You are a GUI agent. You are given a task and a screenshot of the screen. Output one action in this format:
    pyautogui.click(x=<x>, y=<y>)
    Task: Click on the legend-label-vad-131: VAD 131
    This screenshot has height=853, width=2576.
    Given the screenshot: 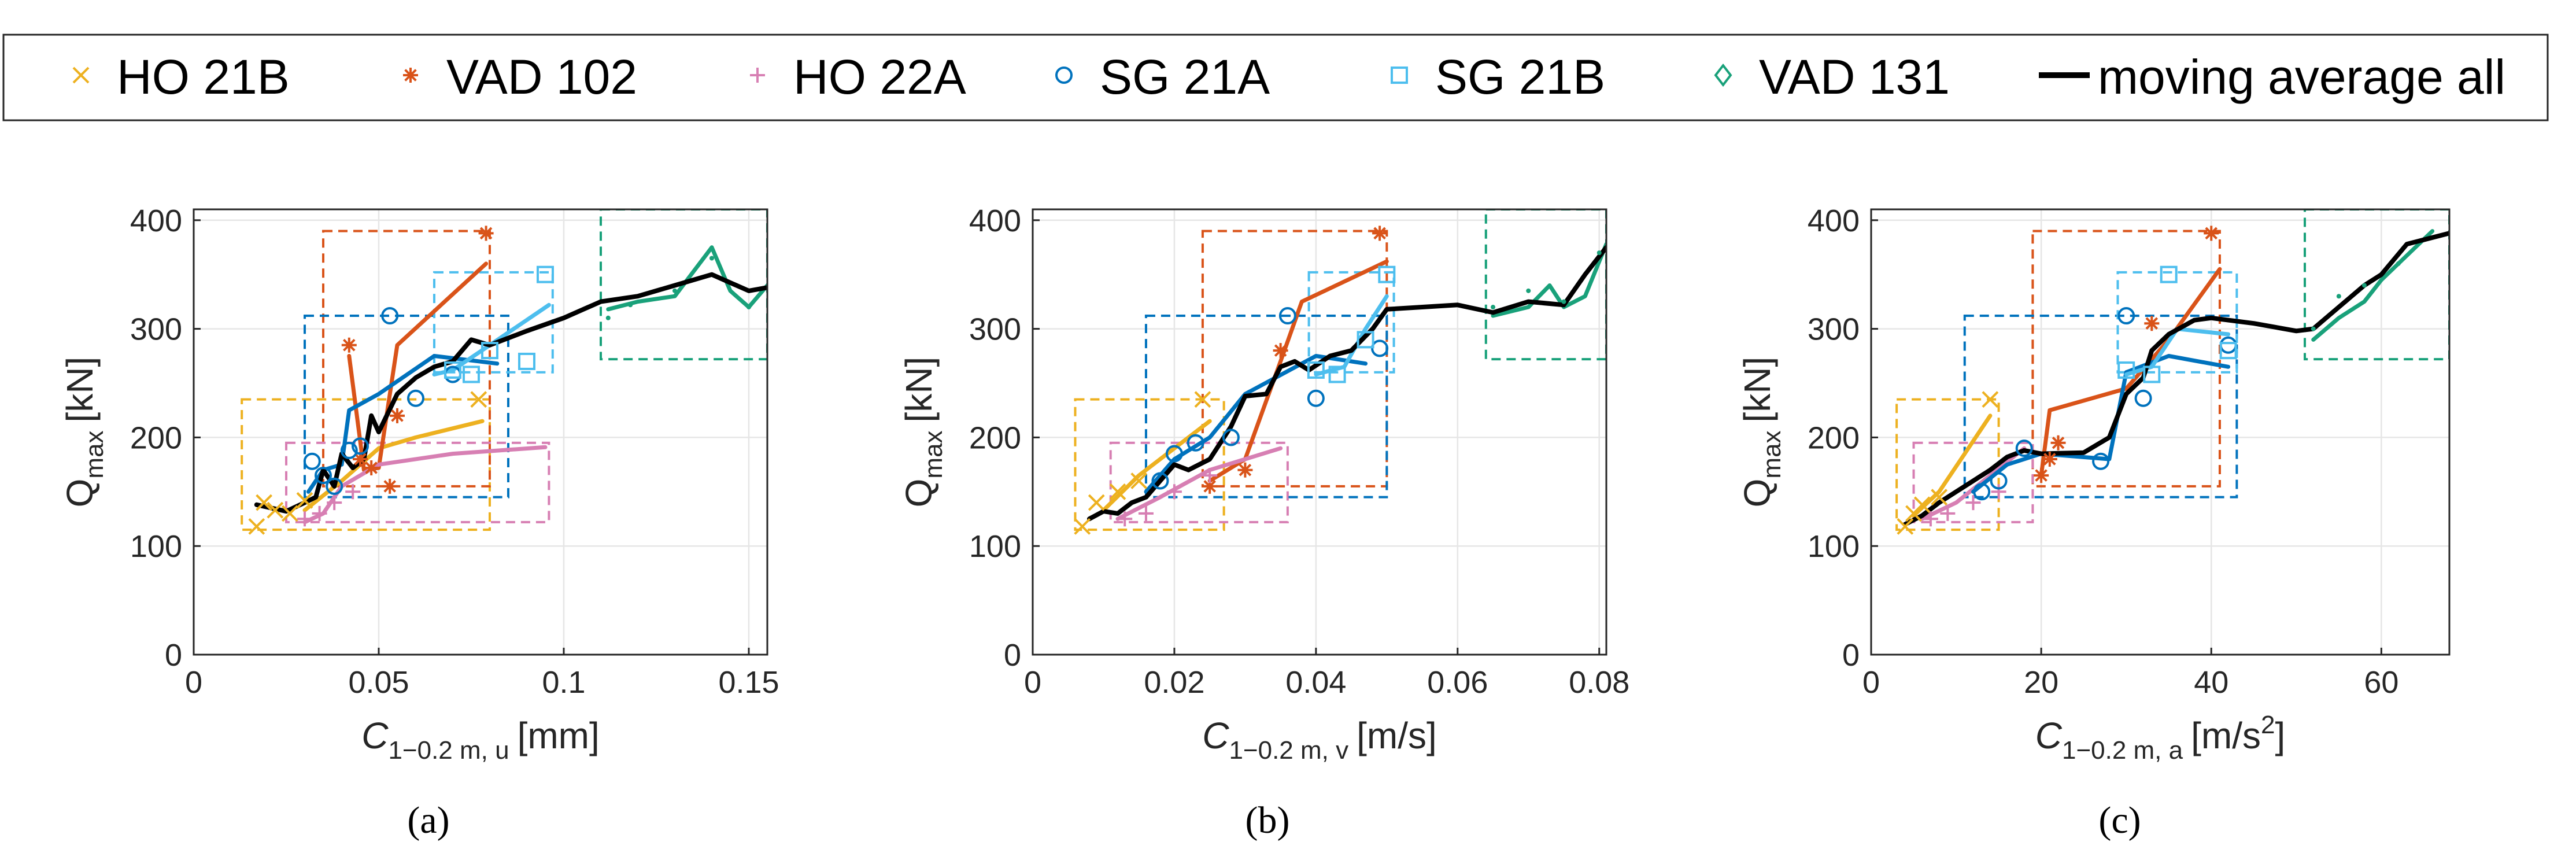 What is the action you would take?
    pyautogui.click(x=1854, y=77)
    